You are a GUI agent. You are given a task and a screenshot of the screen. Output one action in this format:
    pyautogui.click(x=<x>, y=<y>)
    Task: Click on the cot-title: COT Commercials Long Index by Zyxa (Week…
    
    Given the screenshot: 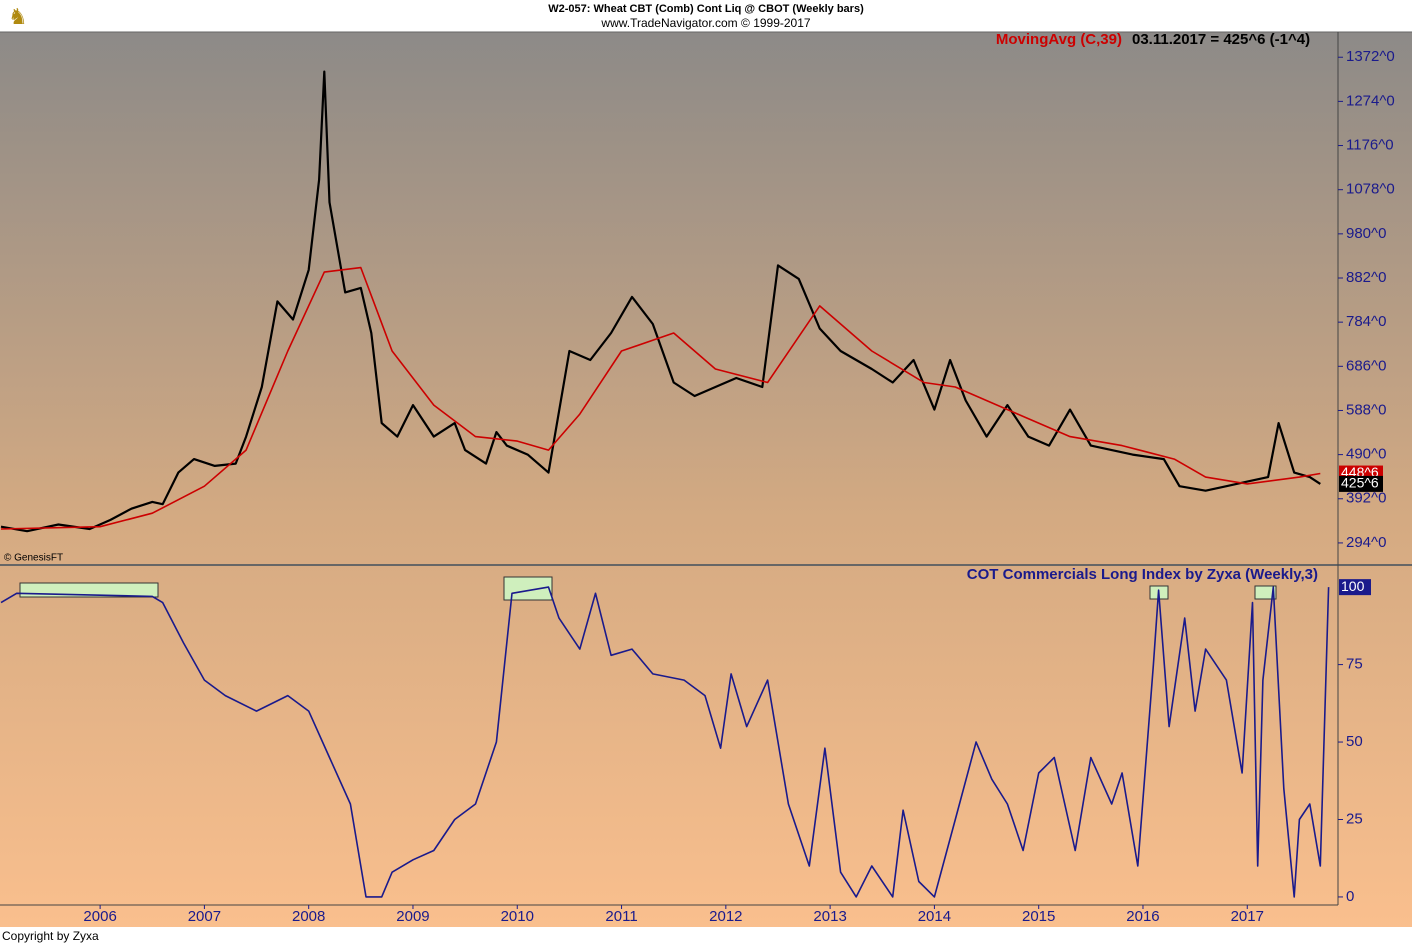 What is the action you would take?
    pyautogui.click(x=1142, y=574)
    